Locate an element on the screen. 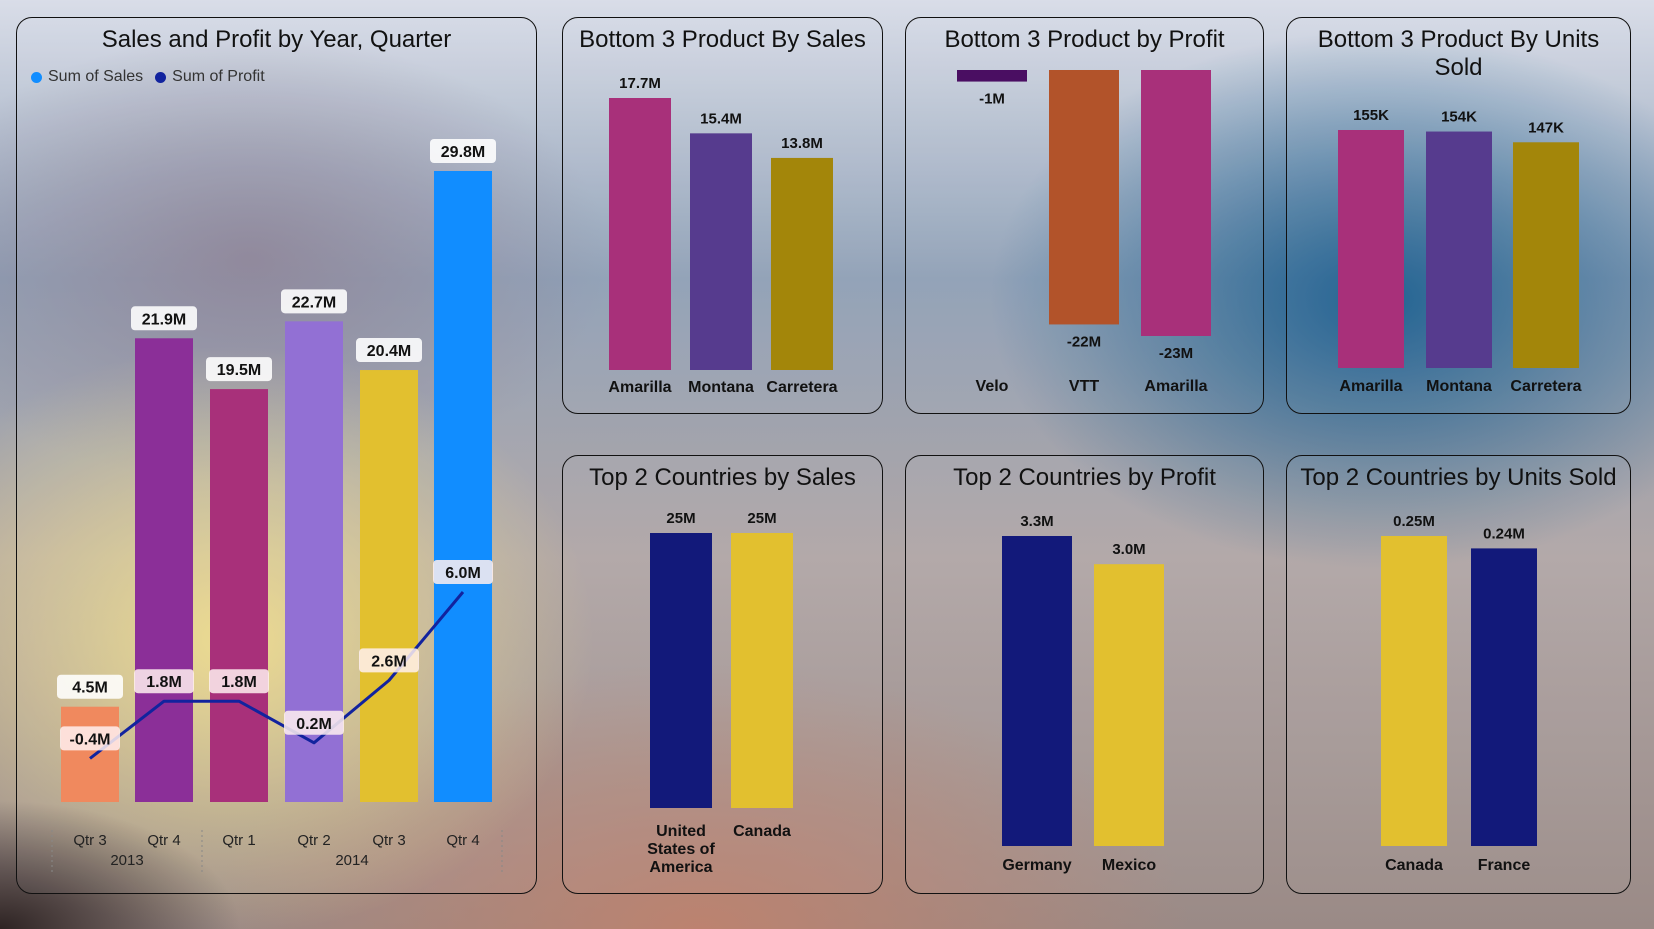 This screenshot has height=929, width=1654. top-profit-data-label-2: 3.0M is located at coordinates (1128, 549).